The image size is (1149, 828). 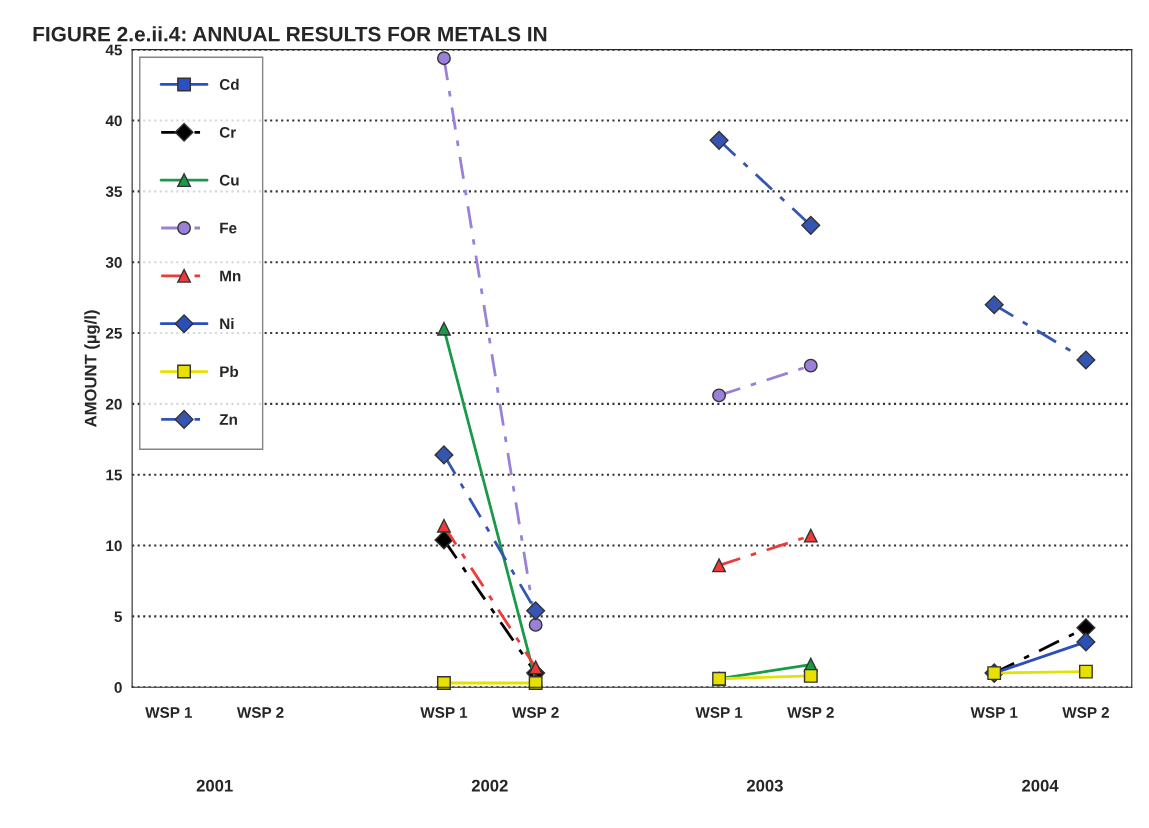 What do you see at coordinates (229, 371) in the screenshot?
I see `legend-label: Pb` at bounding box center [229, 371].